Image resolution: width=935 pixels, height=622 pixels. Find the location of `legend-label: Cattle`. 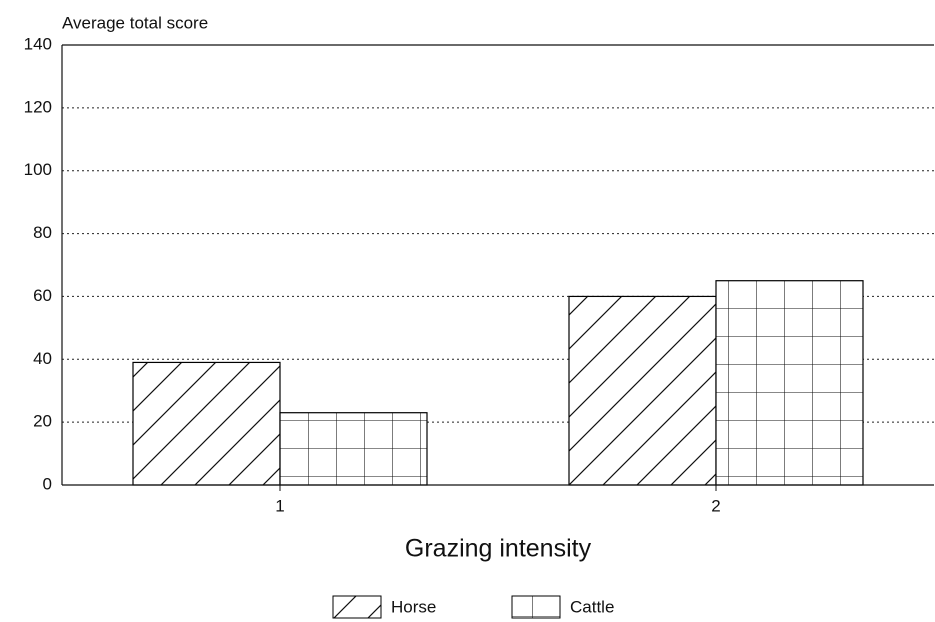

legend-label: Cattle is located at coordinates (592, 606).